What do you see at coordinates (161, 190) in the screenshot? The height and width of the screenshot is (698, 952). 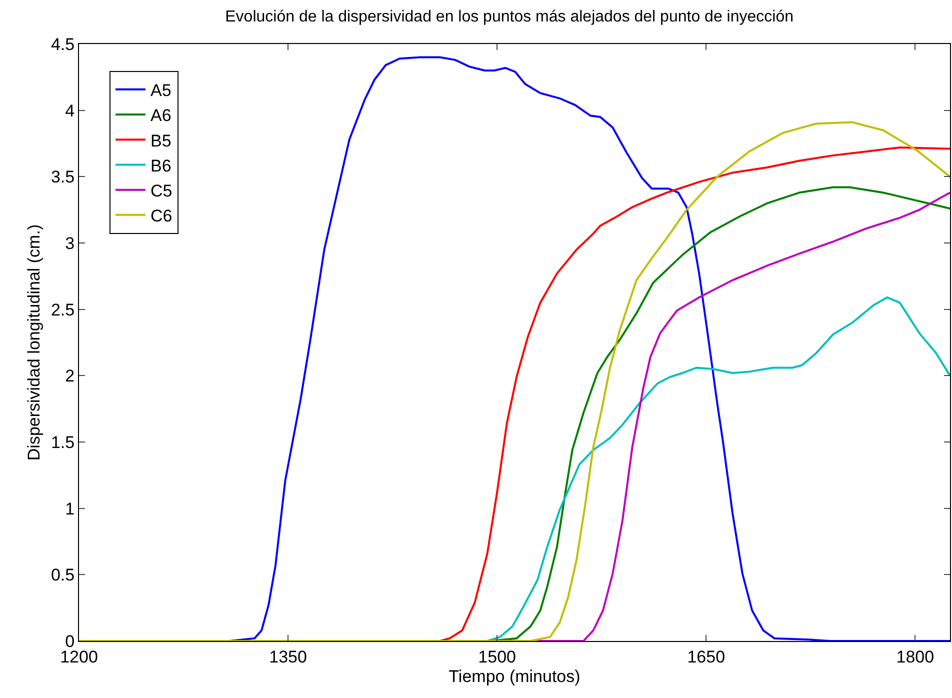 I see `legend-label: C5` at bounding box center [161, 190].